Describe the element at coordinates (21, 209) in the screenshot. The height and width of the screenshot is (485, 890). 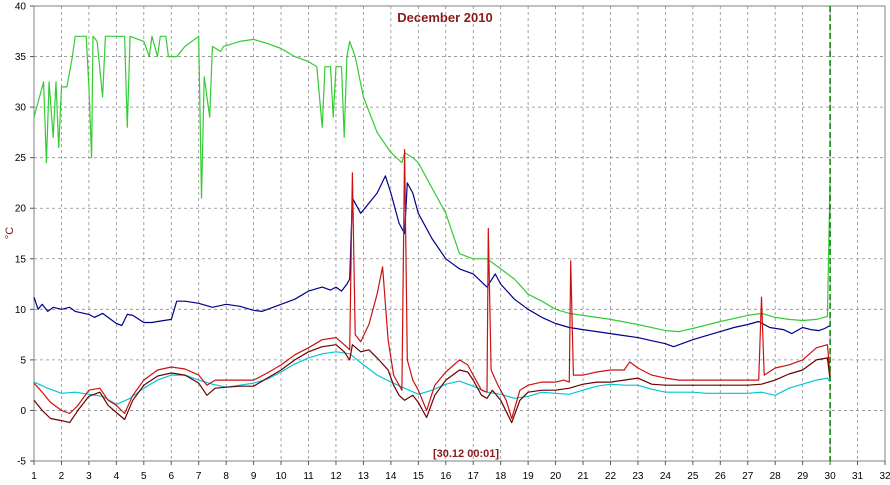
I see `y-tick-label: 20` at that location.